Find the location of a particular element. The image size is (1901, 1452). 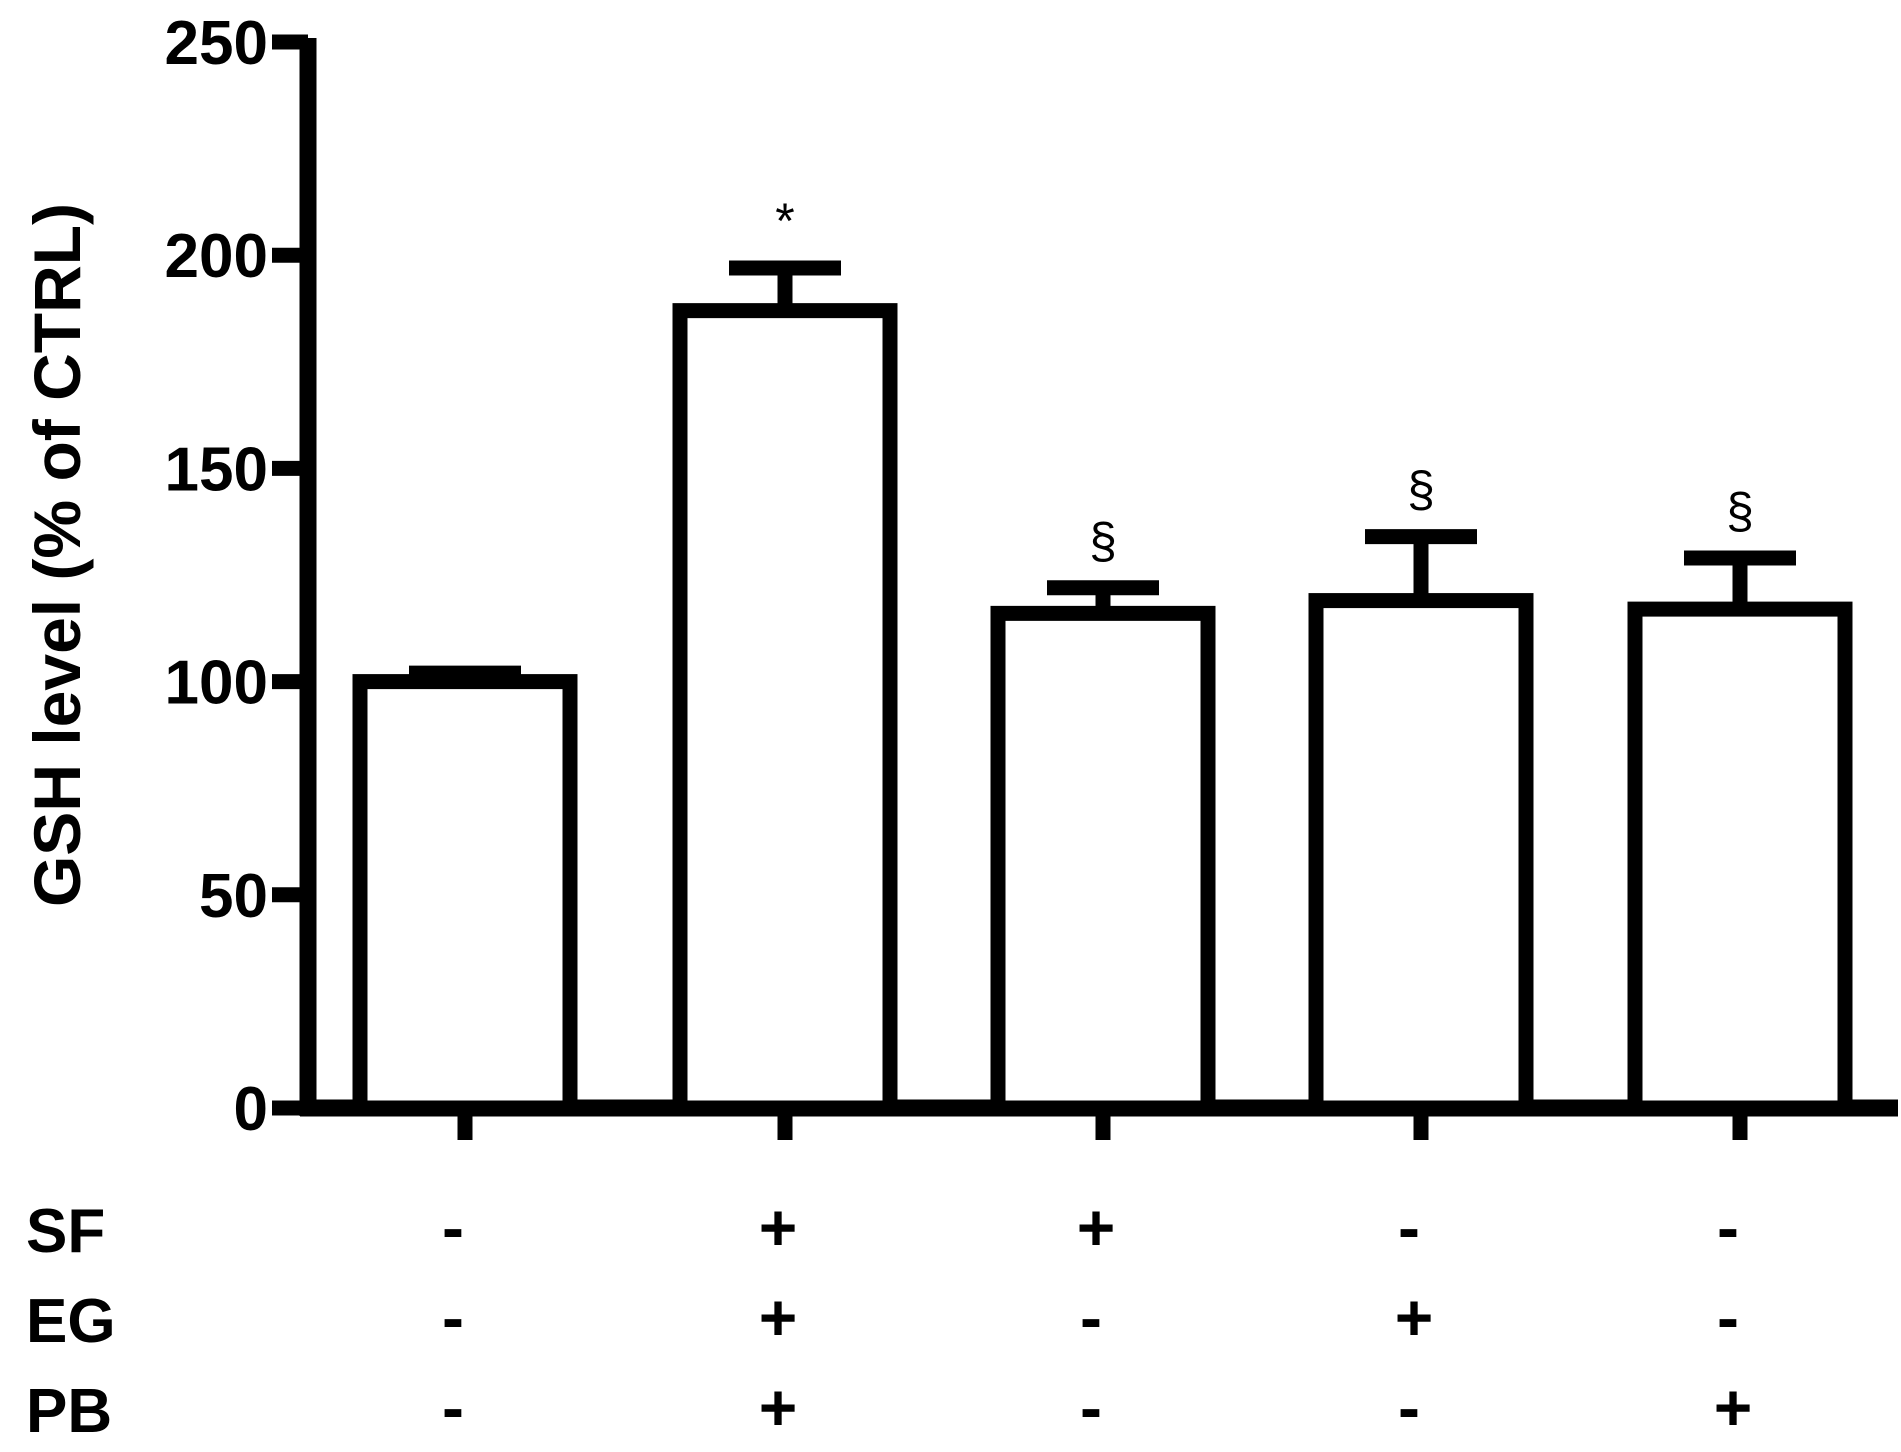

y-tick-label: 100 is located at coordinates (216, 683).